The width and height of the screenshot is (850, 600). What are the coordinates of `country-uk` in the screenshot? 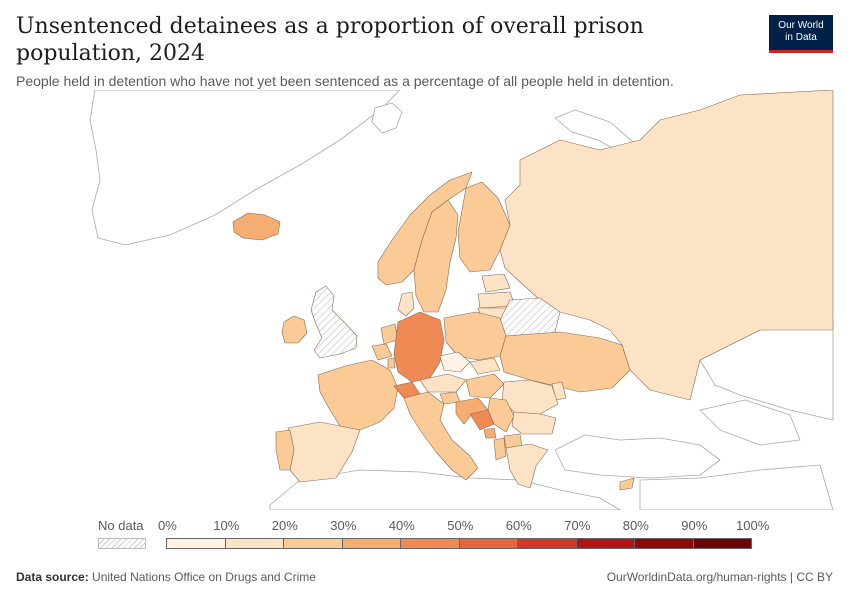 It's located at (334, 322).